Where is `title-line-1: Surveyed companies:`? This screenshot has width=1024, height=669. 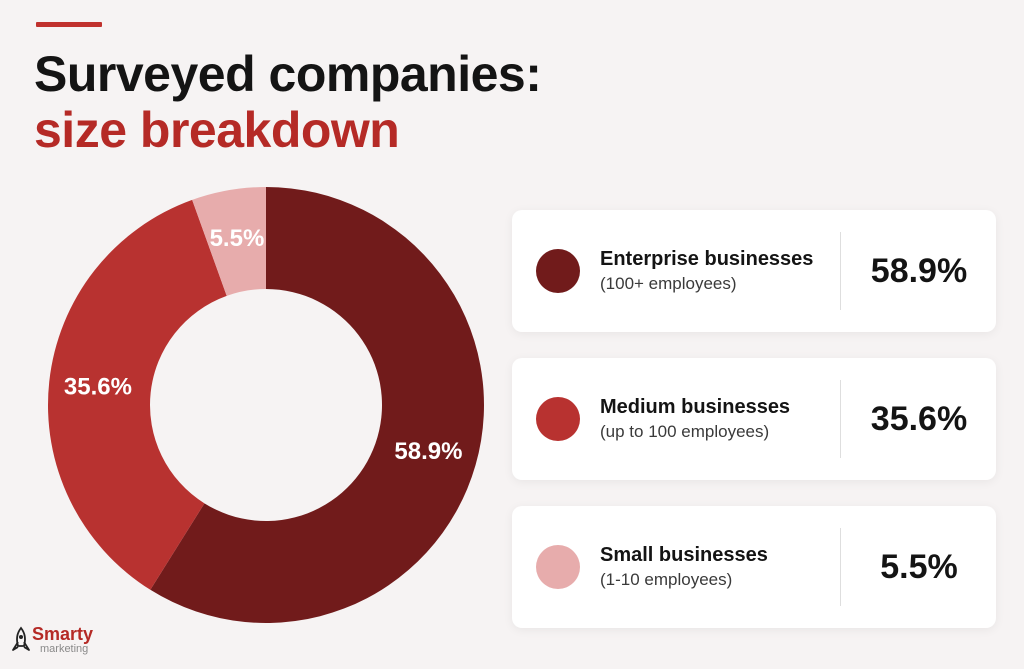
title-line-1: Surveyed companies: is located at coordinates (288, 74).